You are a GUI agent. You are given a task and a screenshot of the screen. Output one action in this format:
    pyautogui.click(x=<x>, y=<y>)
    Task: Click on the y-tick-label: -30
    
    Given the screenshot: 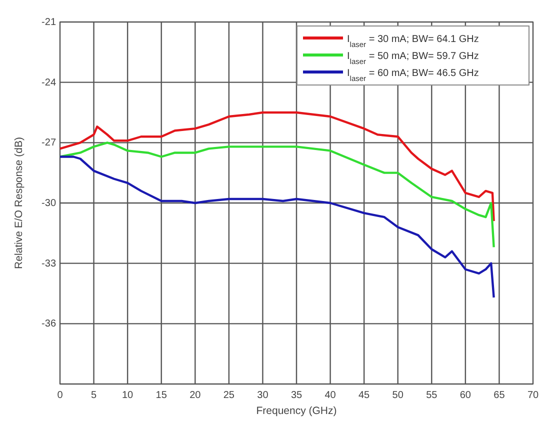 What is the action you would take?
    pyautogui.click(x=49, y=203)
    